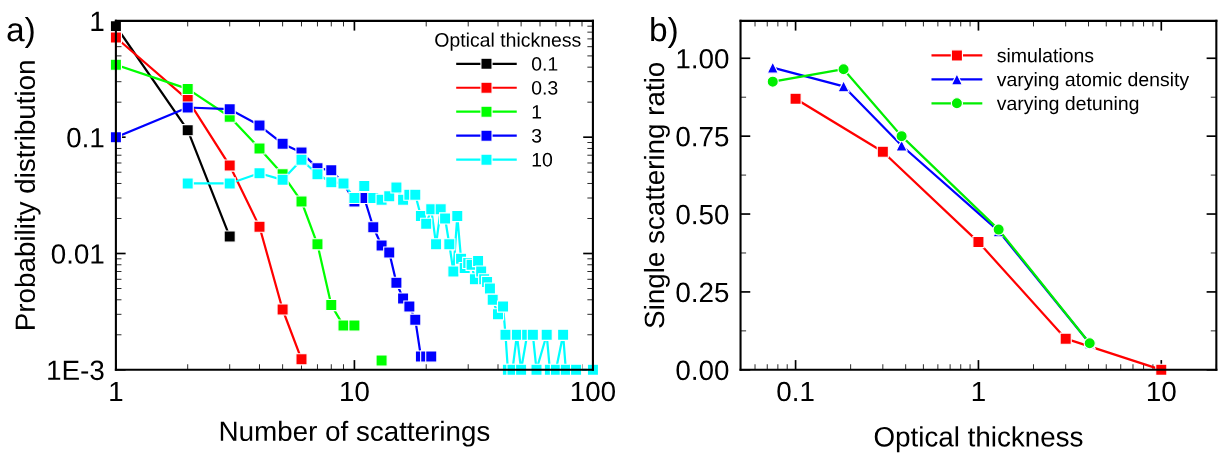 Image resolution: width=1220 pixels, height=464 pixels. What do you see at coordinates (536, 135) in the screenshot?
I see `legend-label: 3` at bounding box center [536, 135].